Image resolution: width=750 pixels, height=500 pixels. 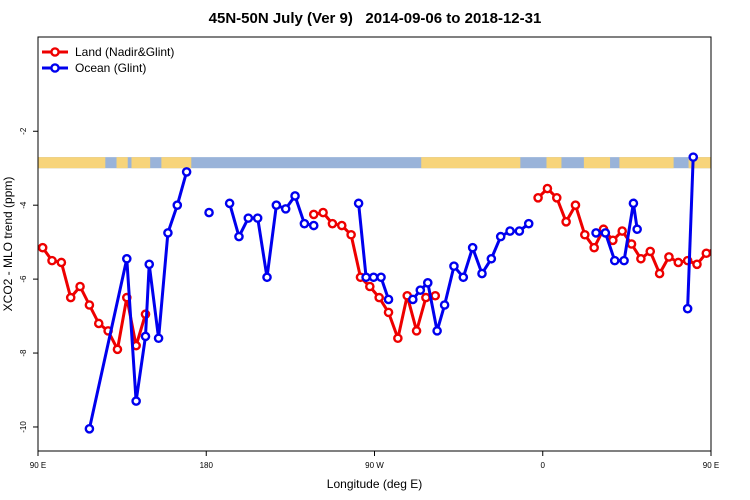 I want to click on legend-label: Land (Nadir&Glint), so click(x=124, y=52).